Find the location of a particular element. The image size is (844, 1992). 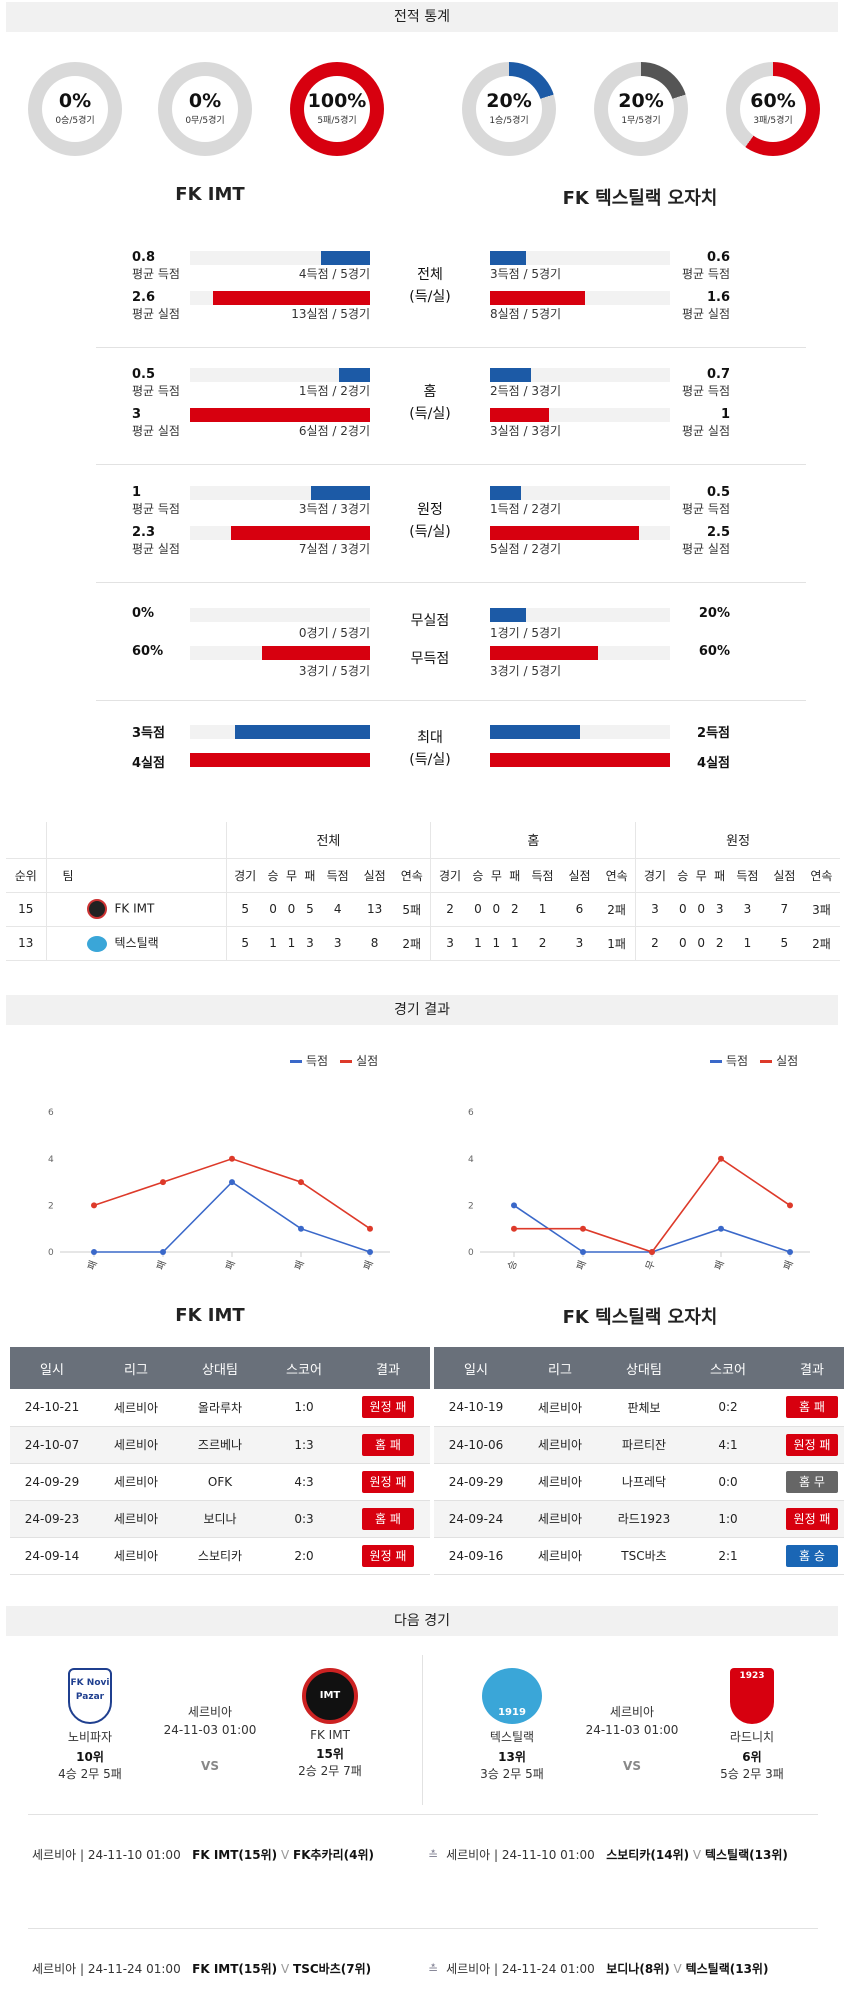

team-name: 라드니치 is located at coordinates (752, 1737).